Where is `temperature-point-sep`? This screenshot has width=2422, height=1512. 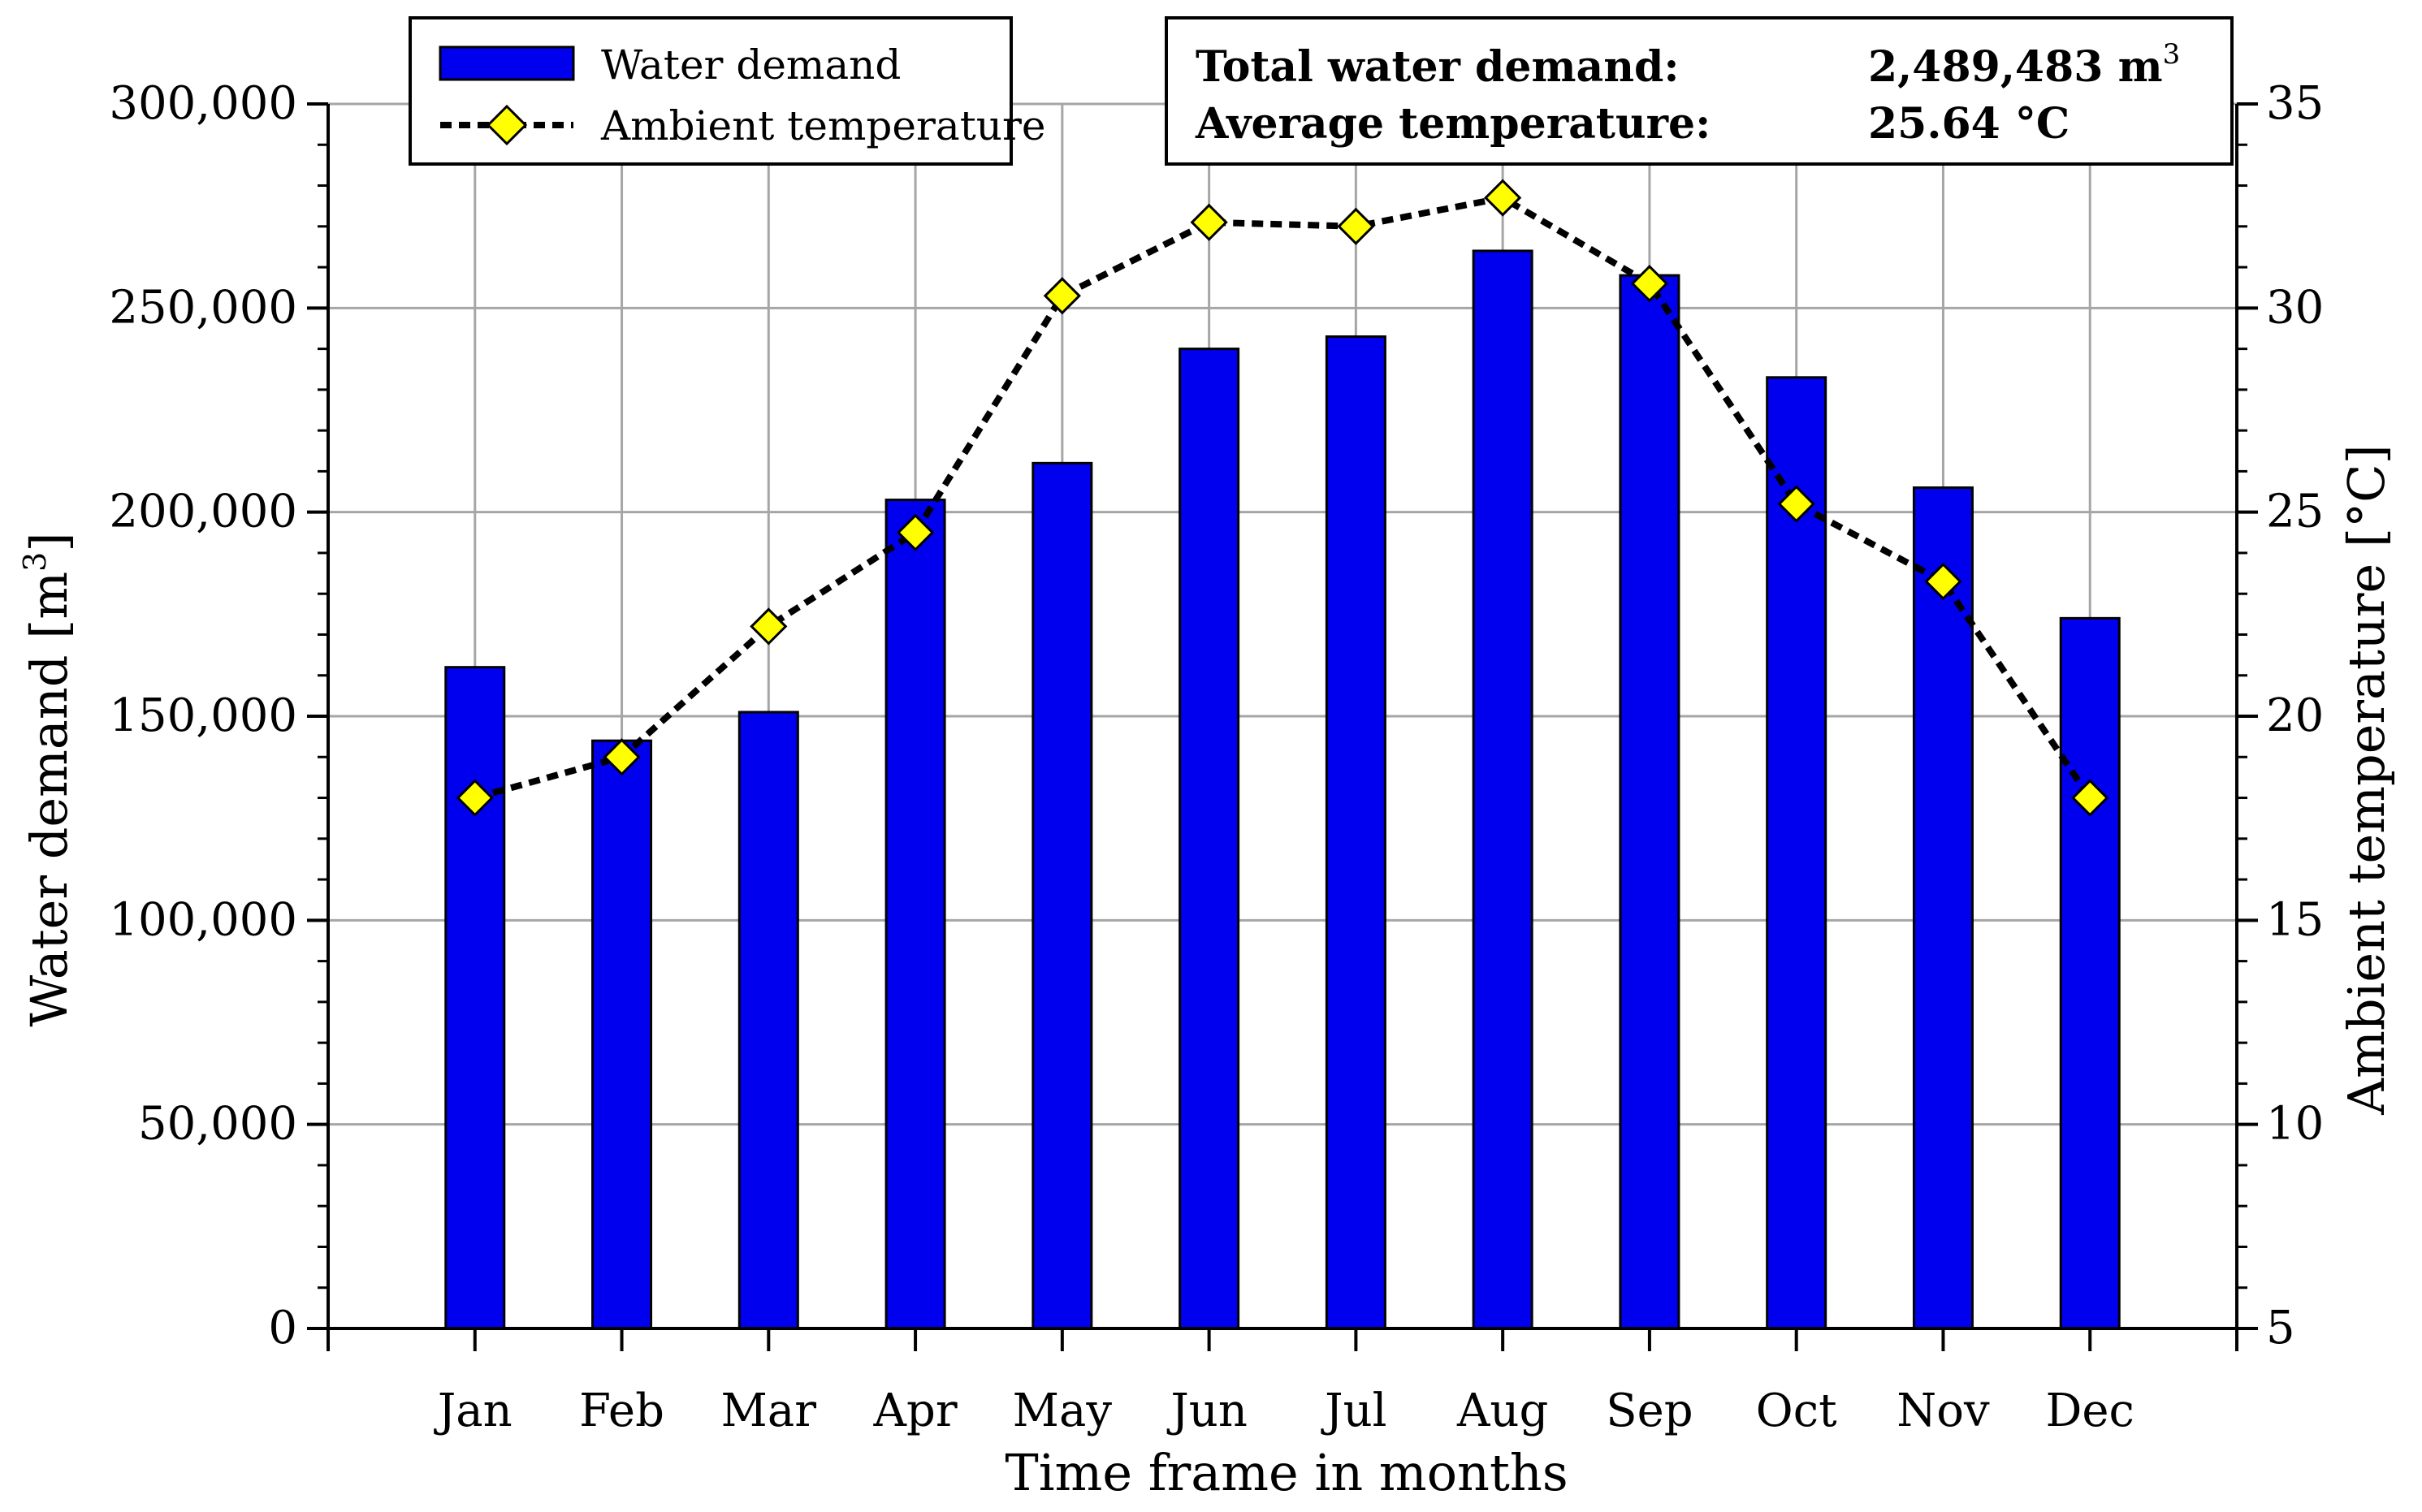
temperature-point-sep is located at coordinates (1649, 284).